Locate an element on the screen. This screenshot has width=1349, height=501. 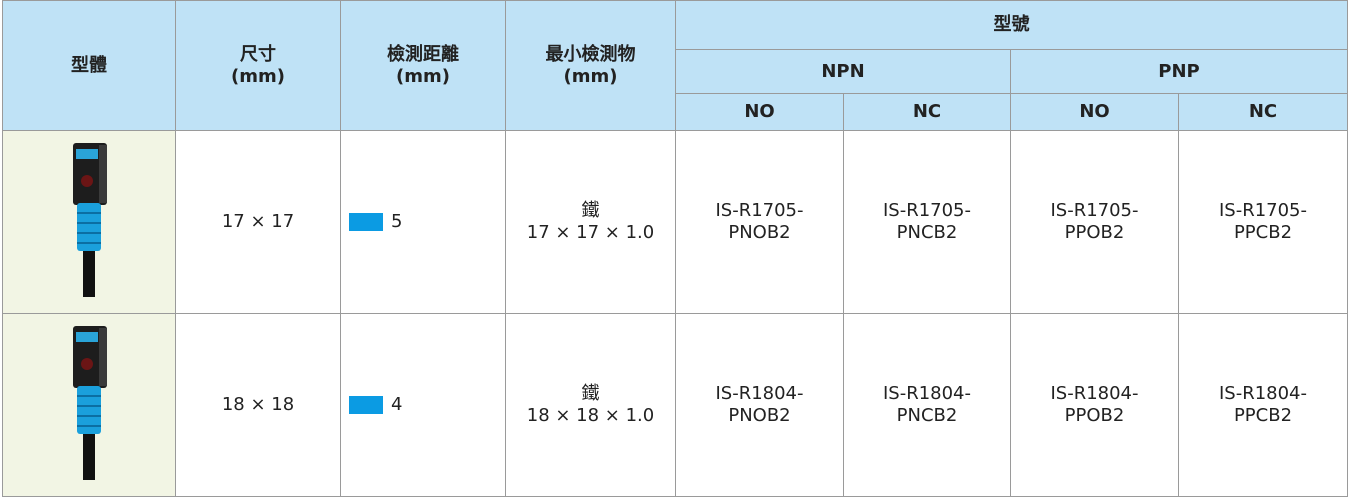
cell: 17 × 17 is located at coordinates (258, 222).